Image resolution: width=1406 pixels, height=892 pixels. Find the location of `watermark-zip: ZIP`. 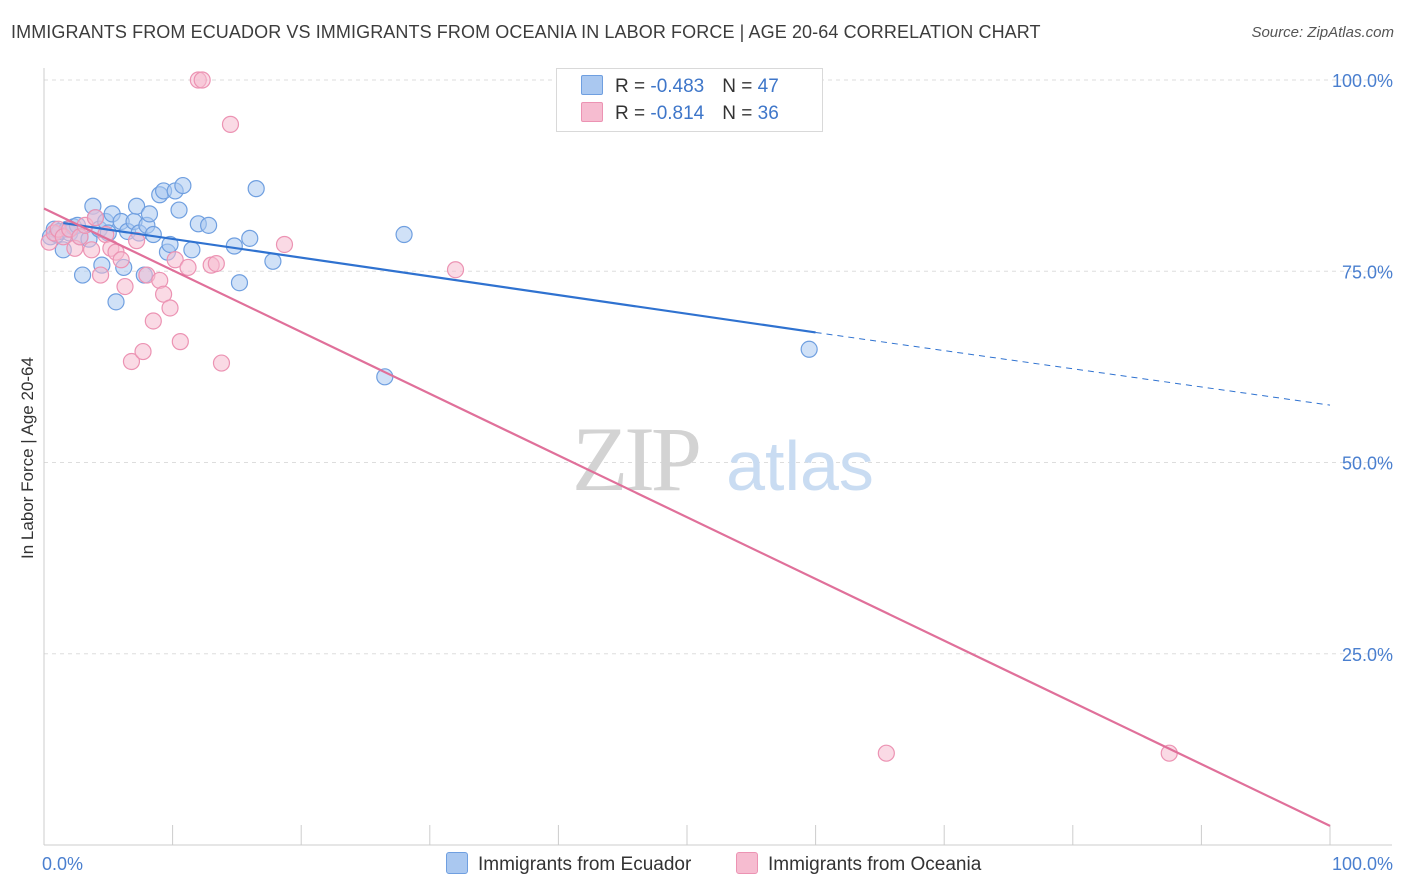

watermark-zip: ZIP is located at coordinates (635, 459).